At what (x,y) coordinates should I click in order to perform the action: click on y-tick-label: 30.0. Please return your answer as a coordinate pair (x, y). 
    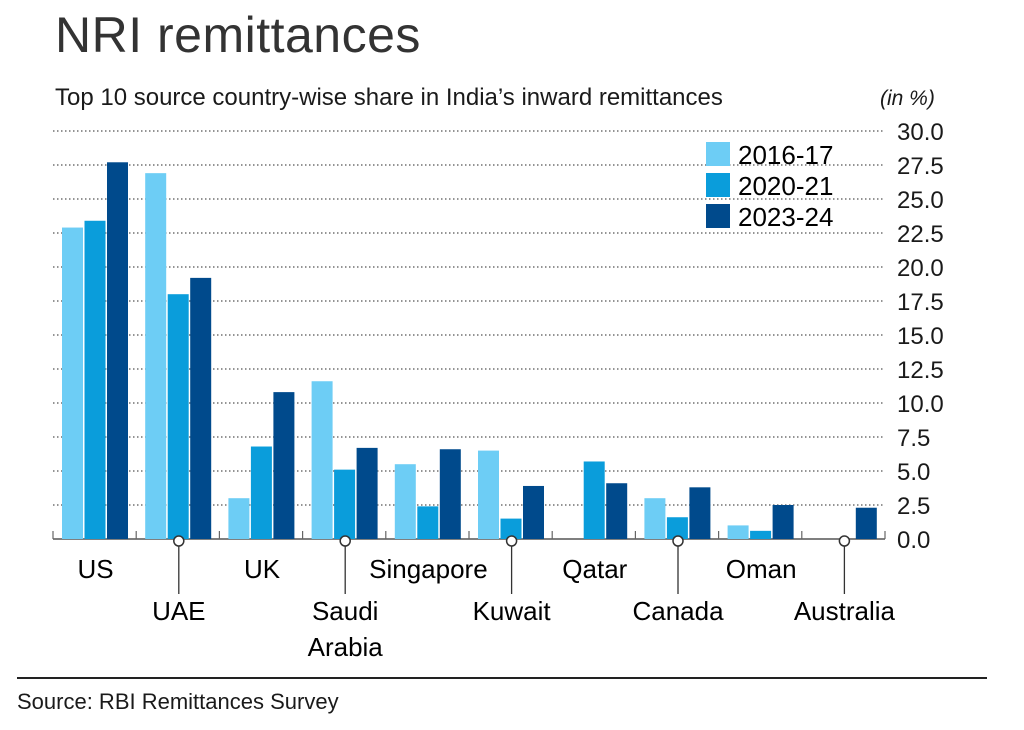
    Looking at the image, I should click on (920, 132).